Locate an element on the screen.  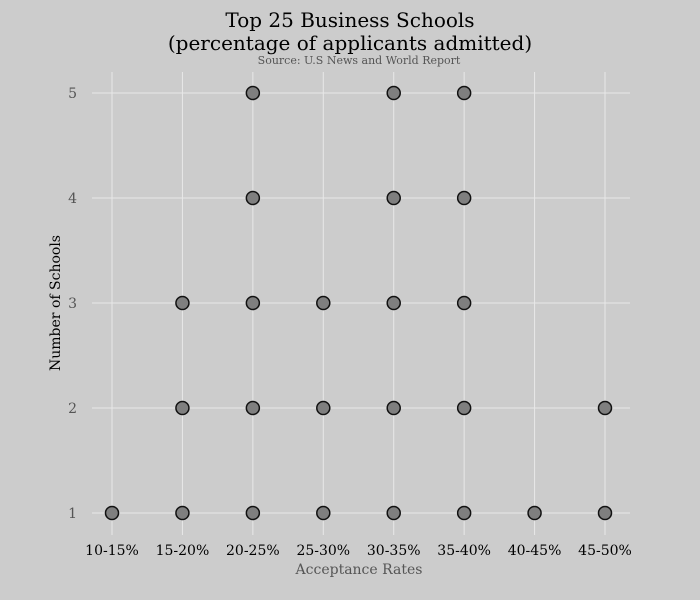
x-tick-label: 30-35% is located at coordinates (394, 551).